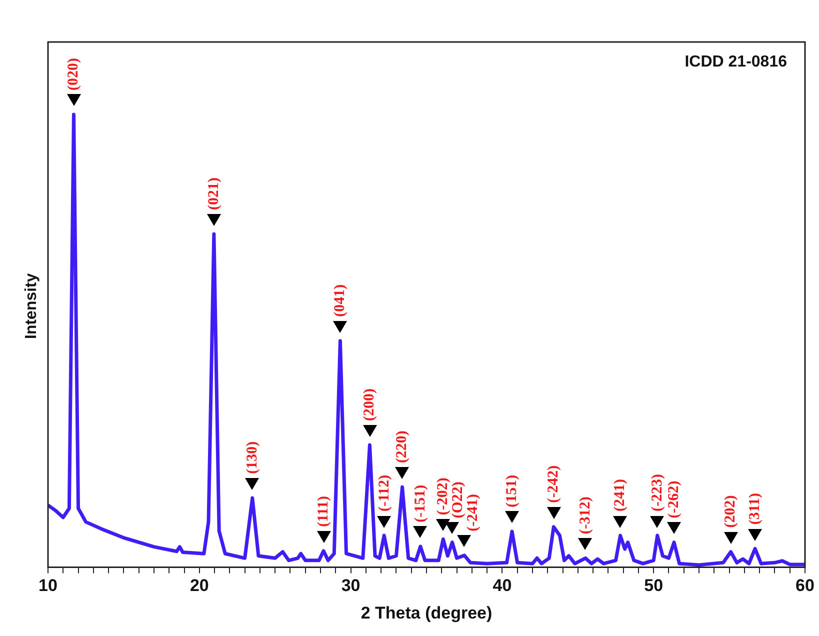 This screenshot has width=819, height=636. What do you see at coordinates (426, 612) in the screenshot?
I see `x-axis-title: 2 Theta (degree)` at bounding box center [426, 612].